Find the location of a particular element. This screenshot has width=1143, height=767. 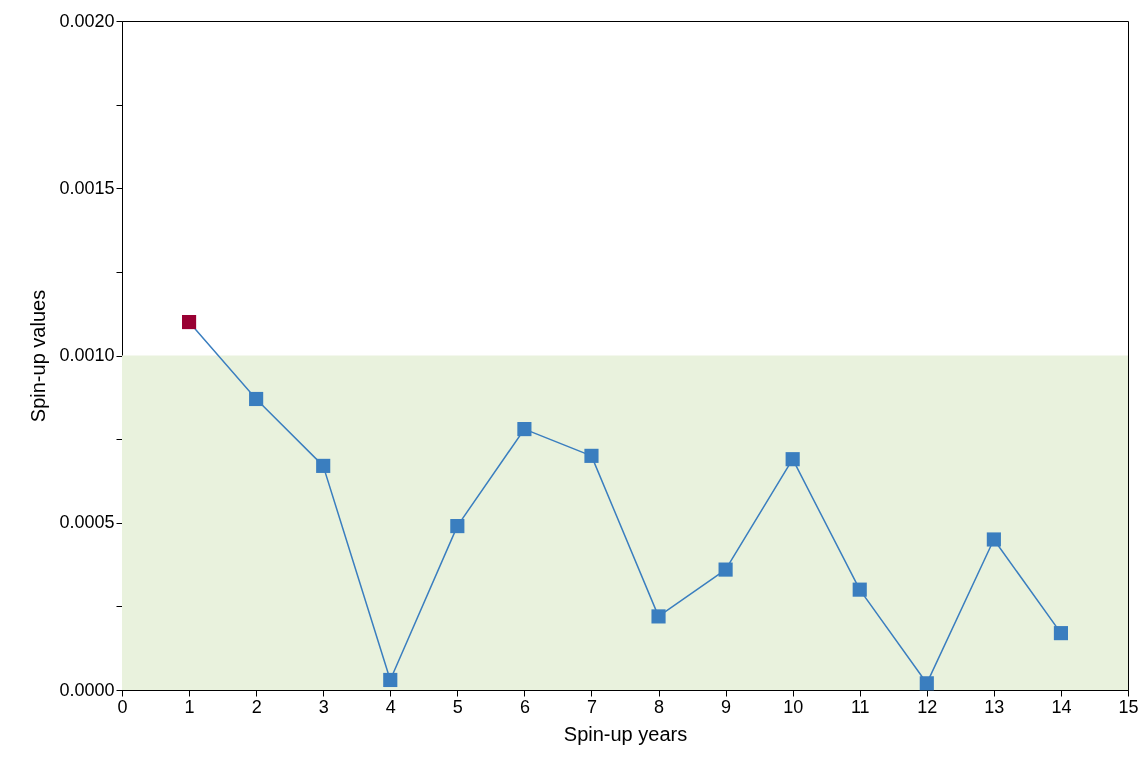

x-tick-label: 9 is located at coordinates (726, 706).